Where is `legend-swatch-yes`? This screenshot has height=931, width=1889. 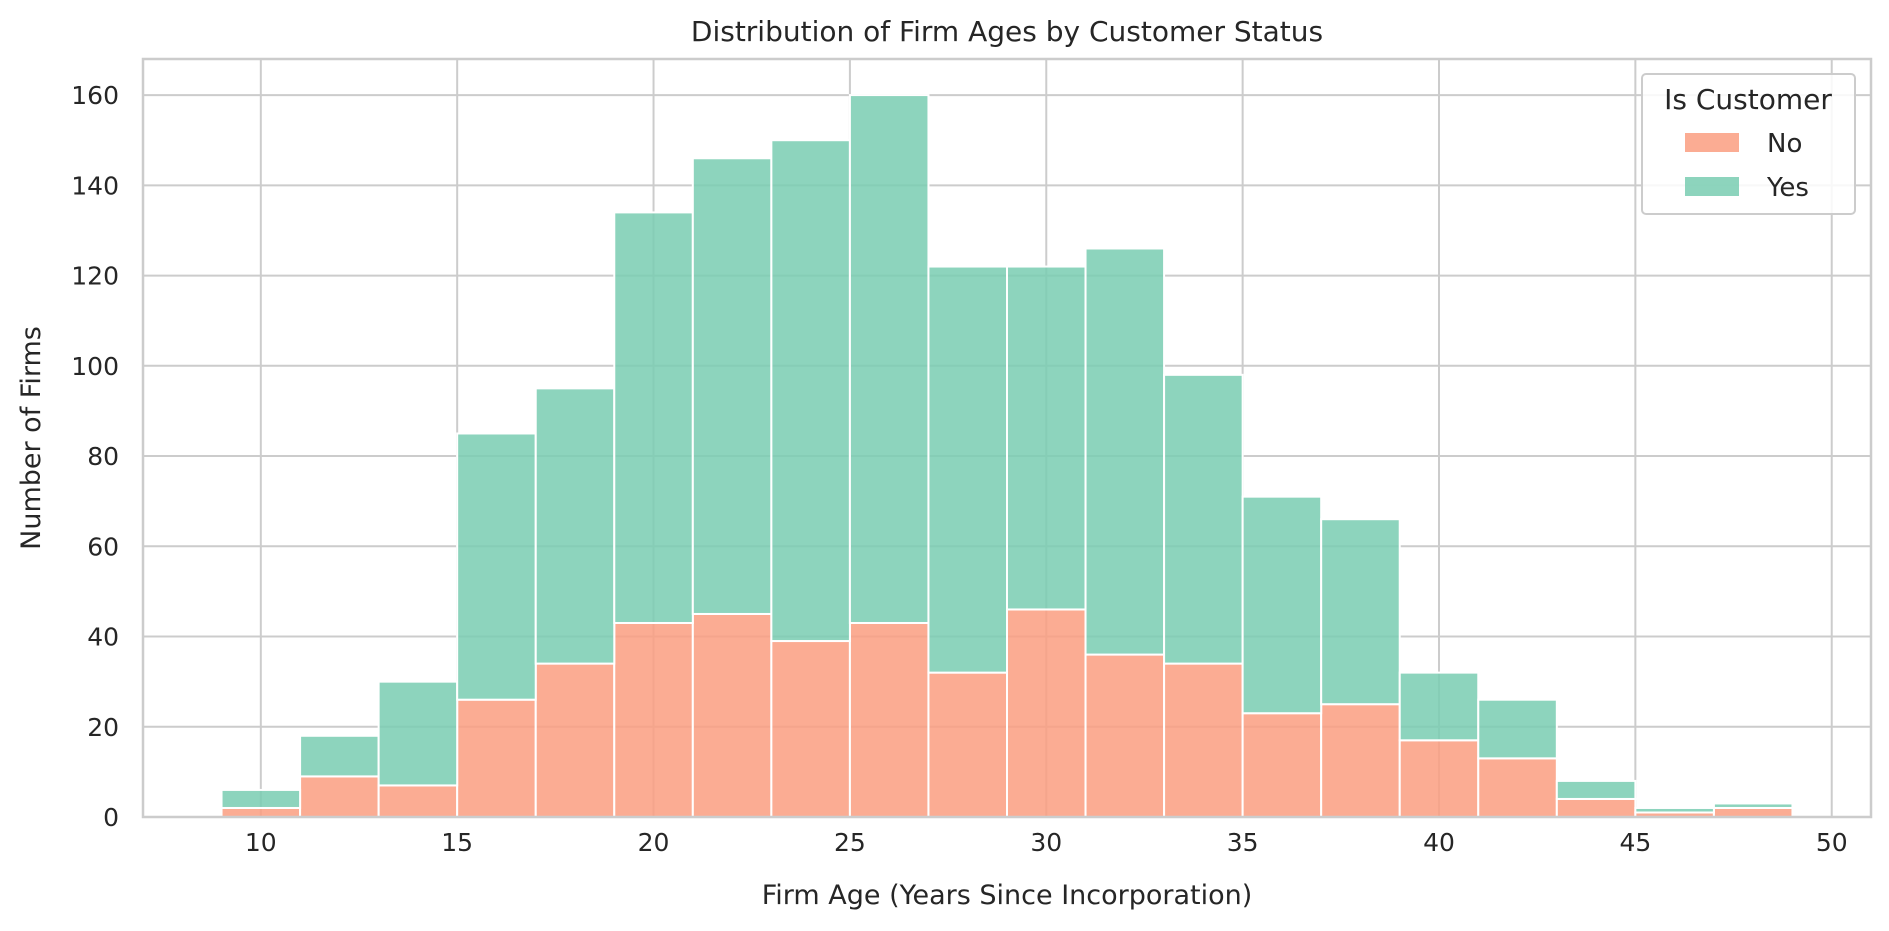
legend-swatch-yes is located at coordinates (1712, 186).